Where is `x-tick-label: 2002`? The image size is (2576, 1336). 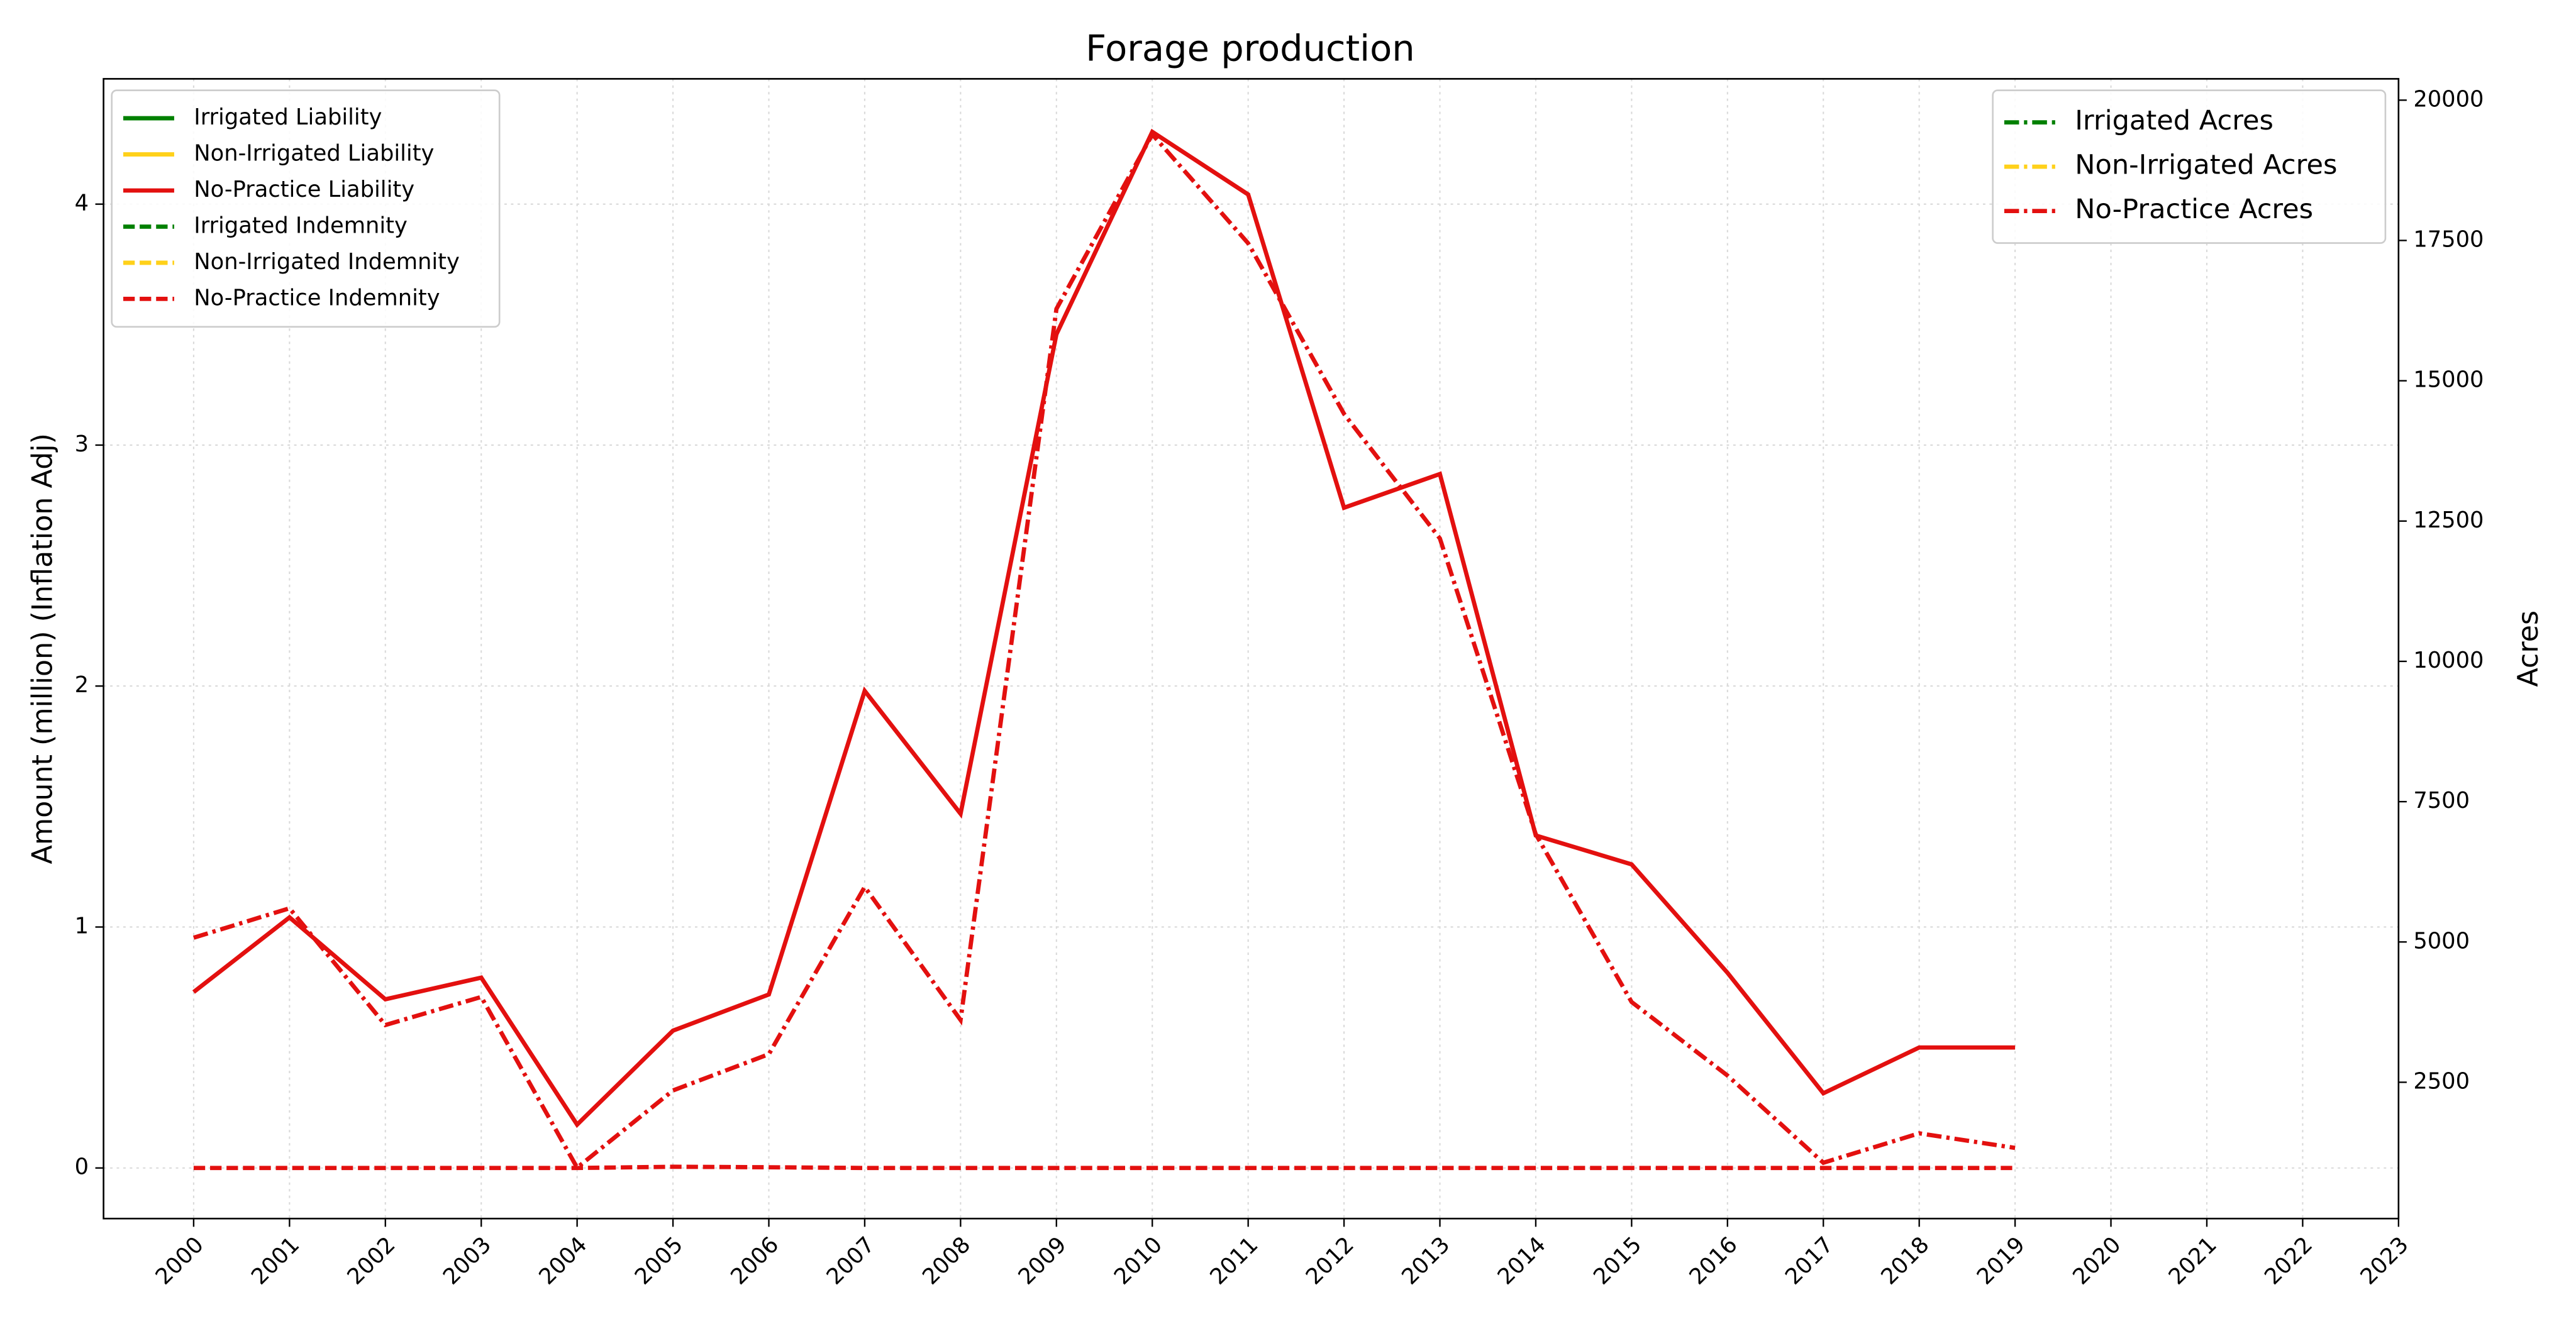
x-tick-label: 2002 is located at coordinates (371, 1260).